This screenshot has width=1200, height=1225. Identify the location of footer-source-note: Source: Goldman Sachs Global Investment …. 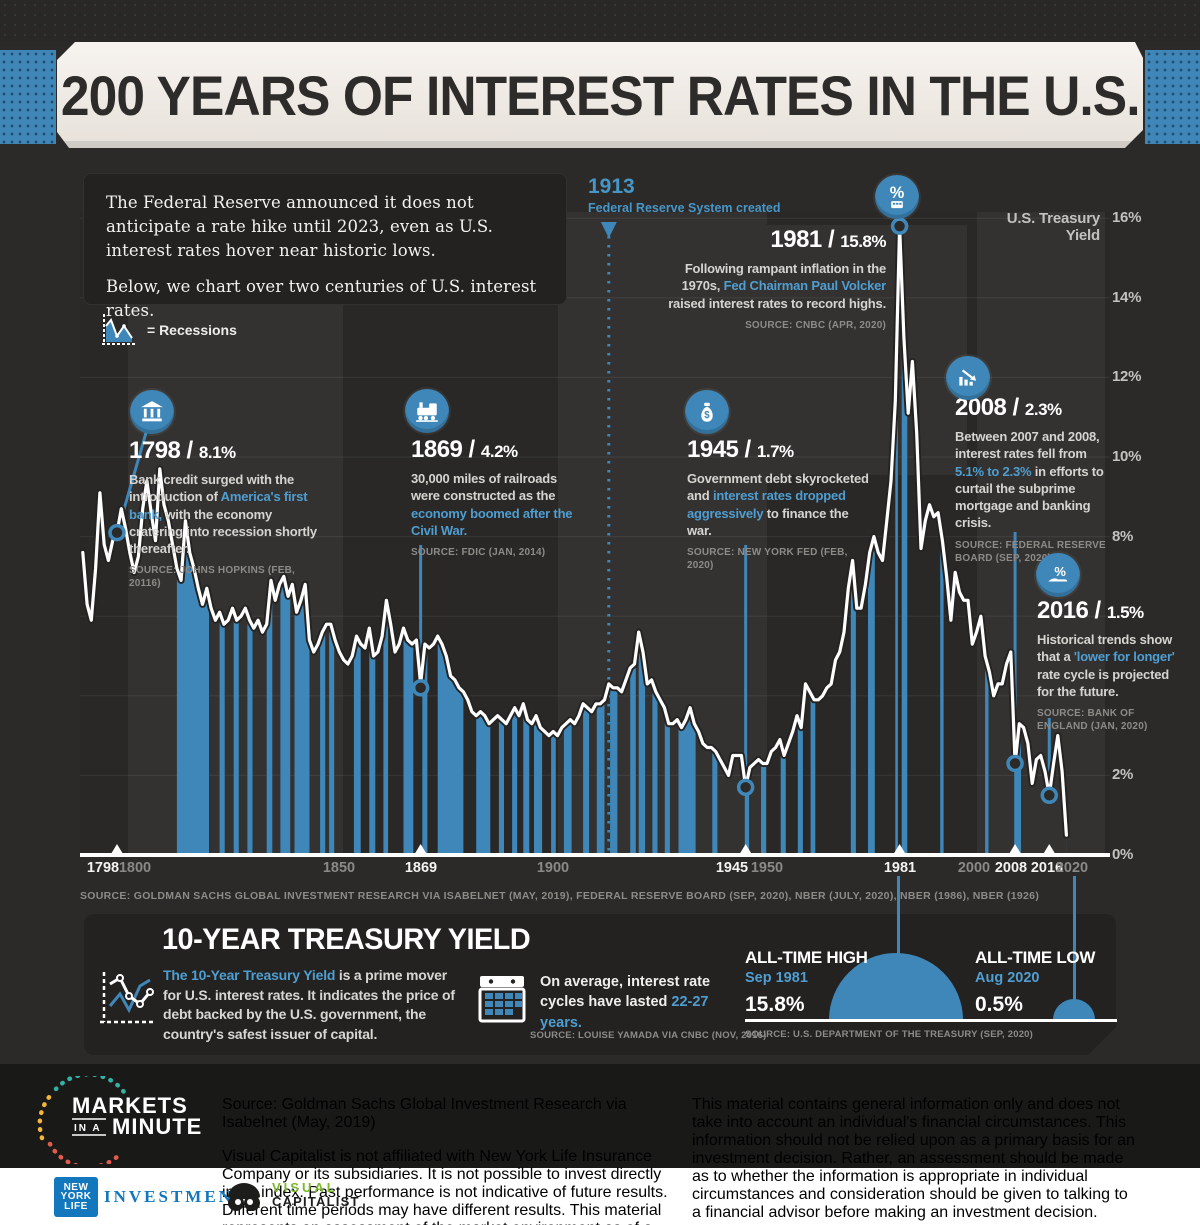
(424, 1113).